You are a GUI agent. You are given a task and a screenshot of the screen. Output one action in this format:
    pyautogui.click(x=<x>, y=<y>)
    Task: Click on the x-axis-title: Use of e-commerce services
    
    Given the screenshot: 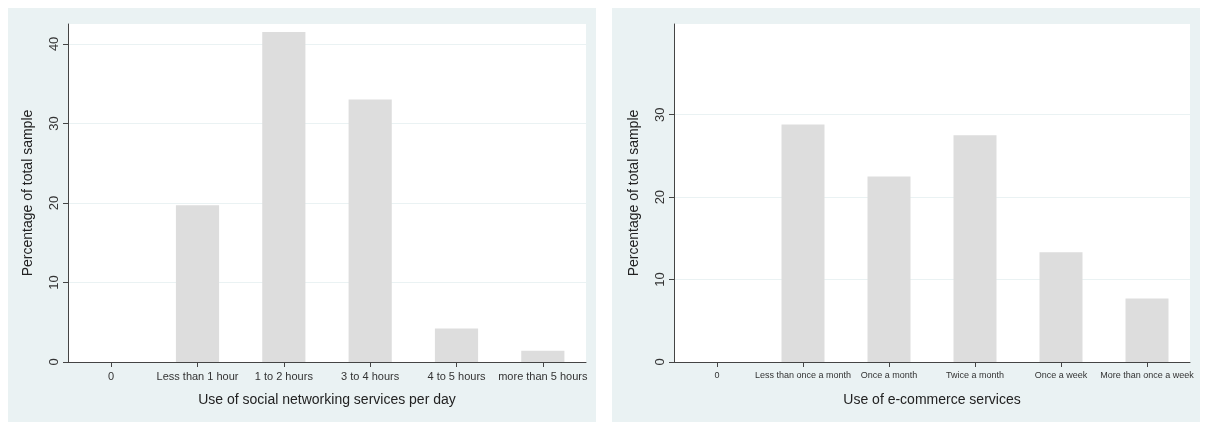 What is the action you would take?
    pyautogui.click(x=932, y=399)
    